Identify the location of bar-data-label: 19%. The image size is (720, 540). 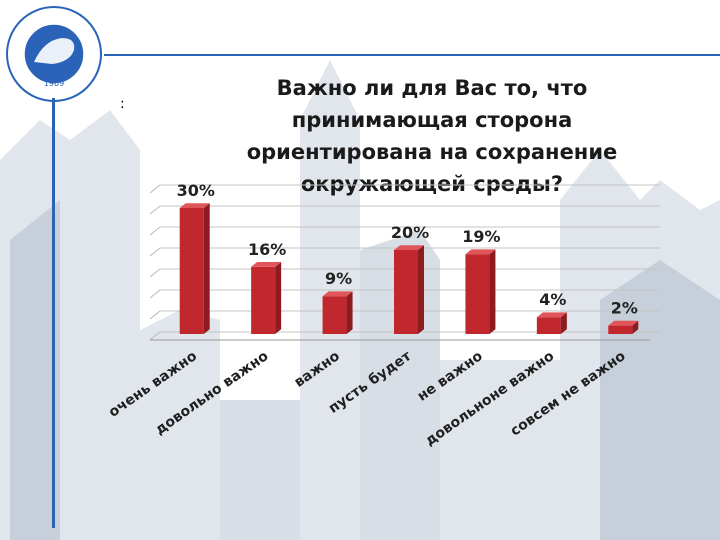
(481, 236).